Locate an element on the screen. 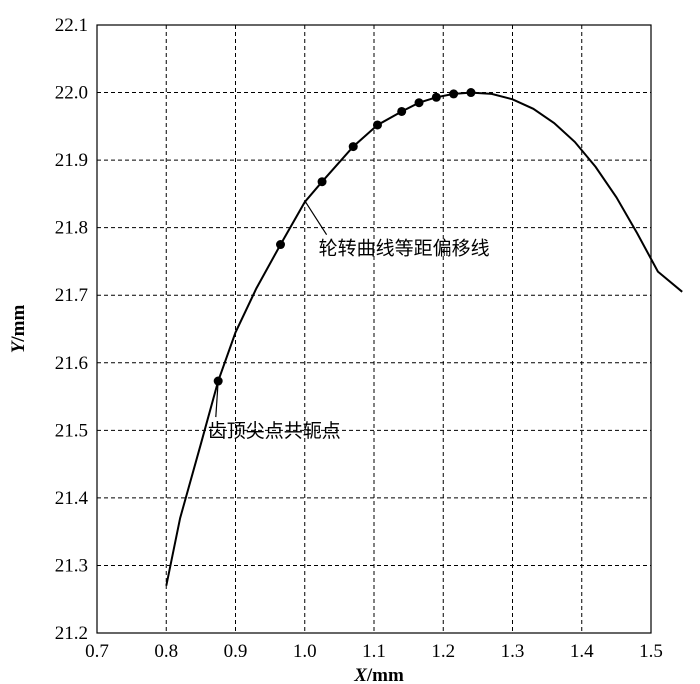  x-tick-label: 1.1 is located at coordinates (374, 651).